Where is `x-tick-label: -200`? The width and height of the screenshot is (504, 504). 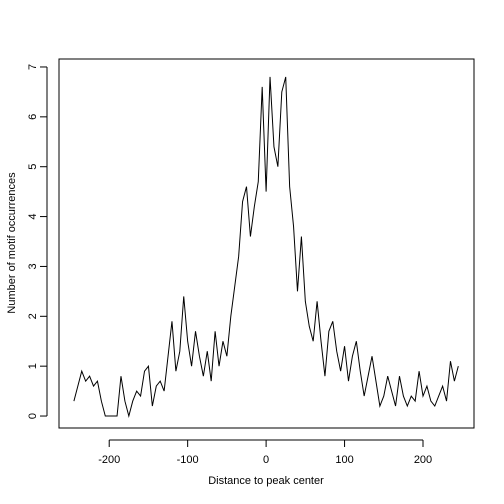 x-tick-label: -200 is located at coordinates (109, 460).